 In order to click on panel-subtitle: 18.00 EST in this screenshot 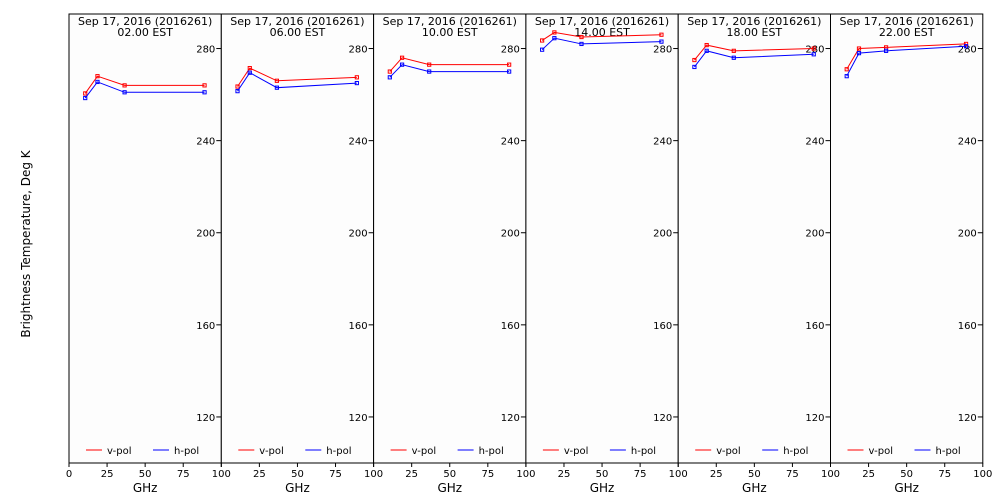, I will do `click(755, 32)`.